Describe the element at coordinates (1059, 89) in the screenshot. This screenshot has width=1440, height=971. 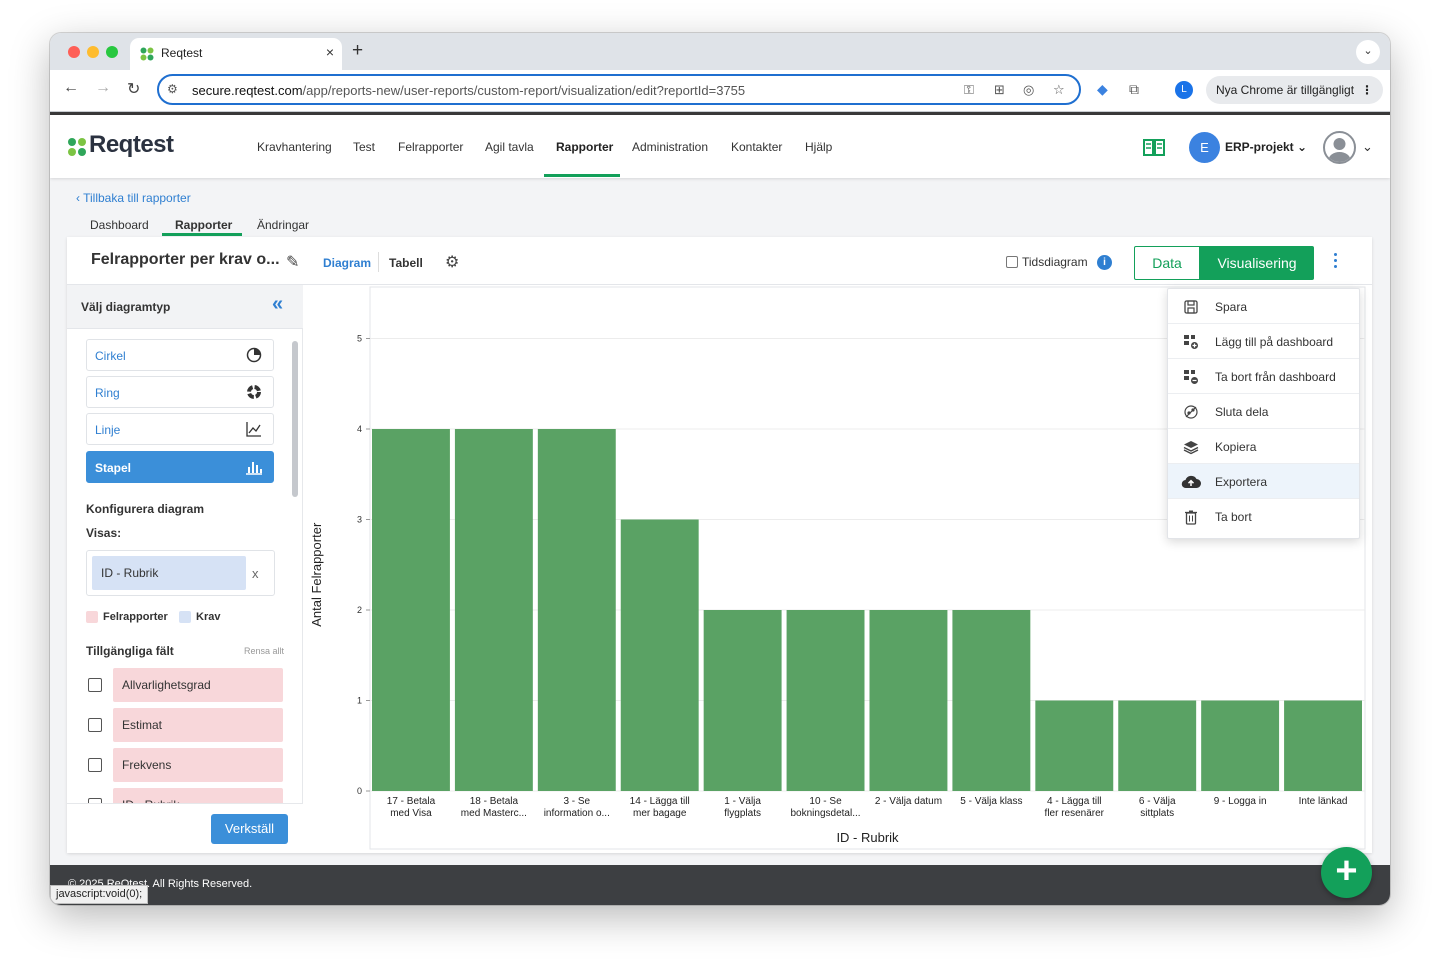
I see `bookmark-star-icon: ☆` at that location.